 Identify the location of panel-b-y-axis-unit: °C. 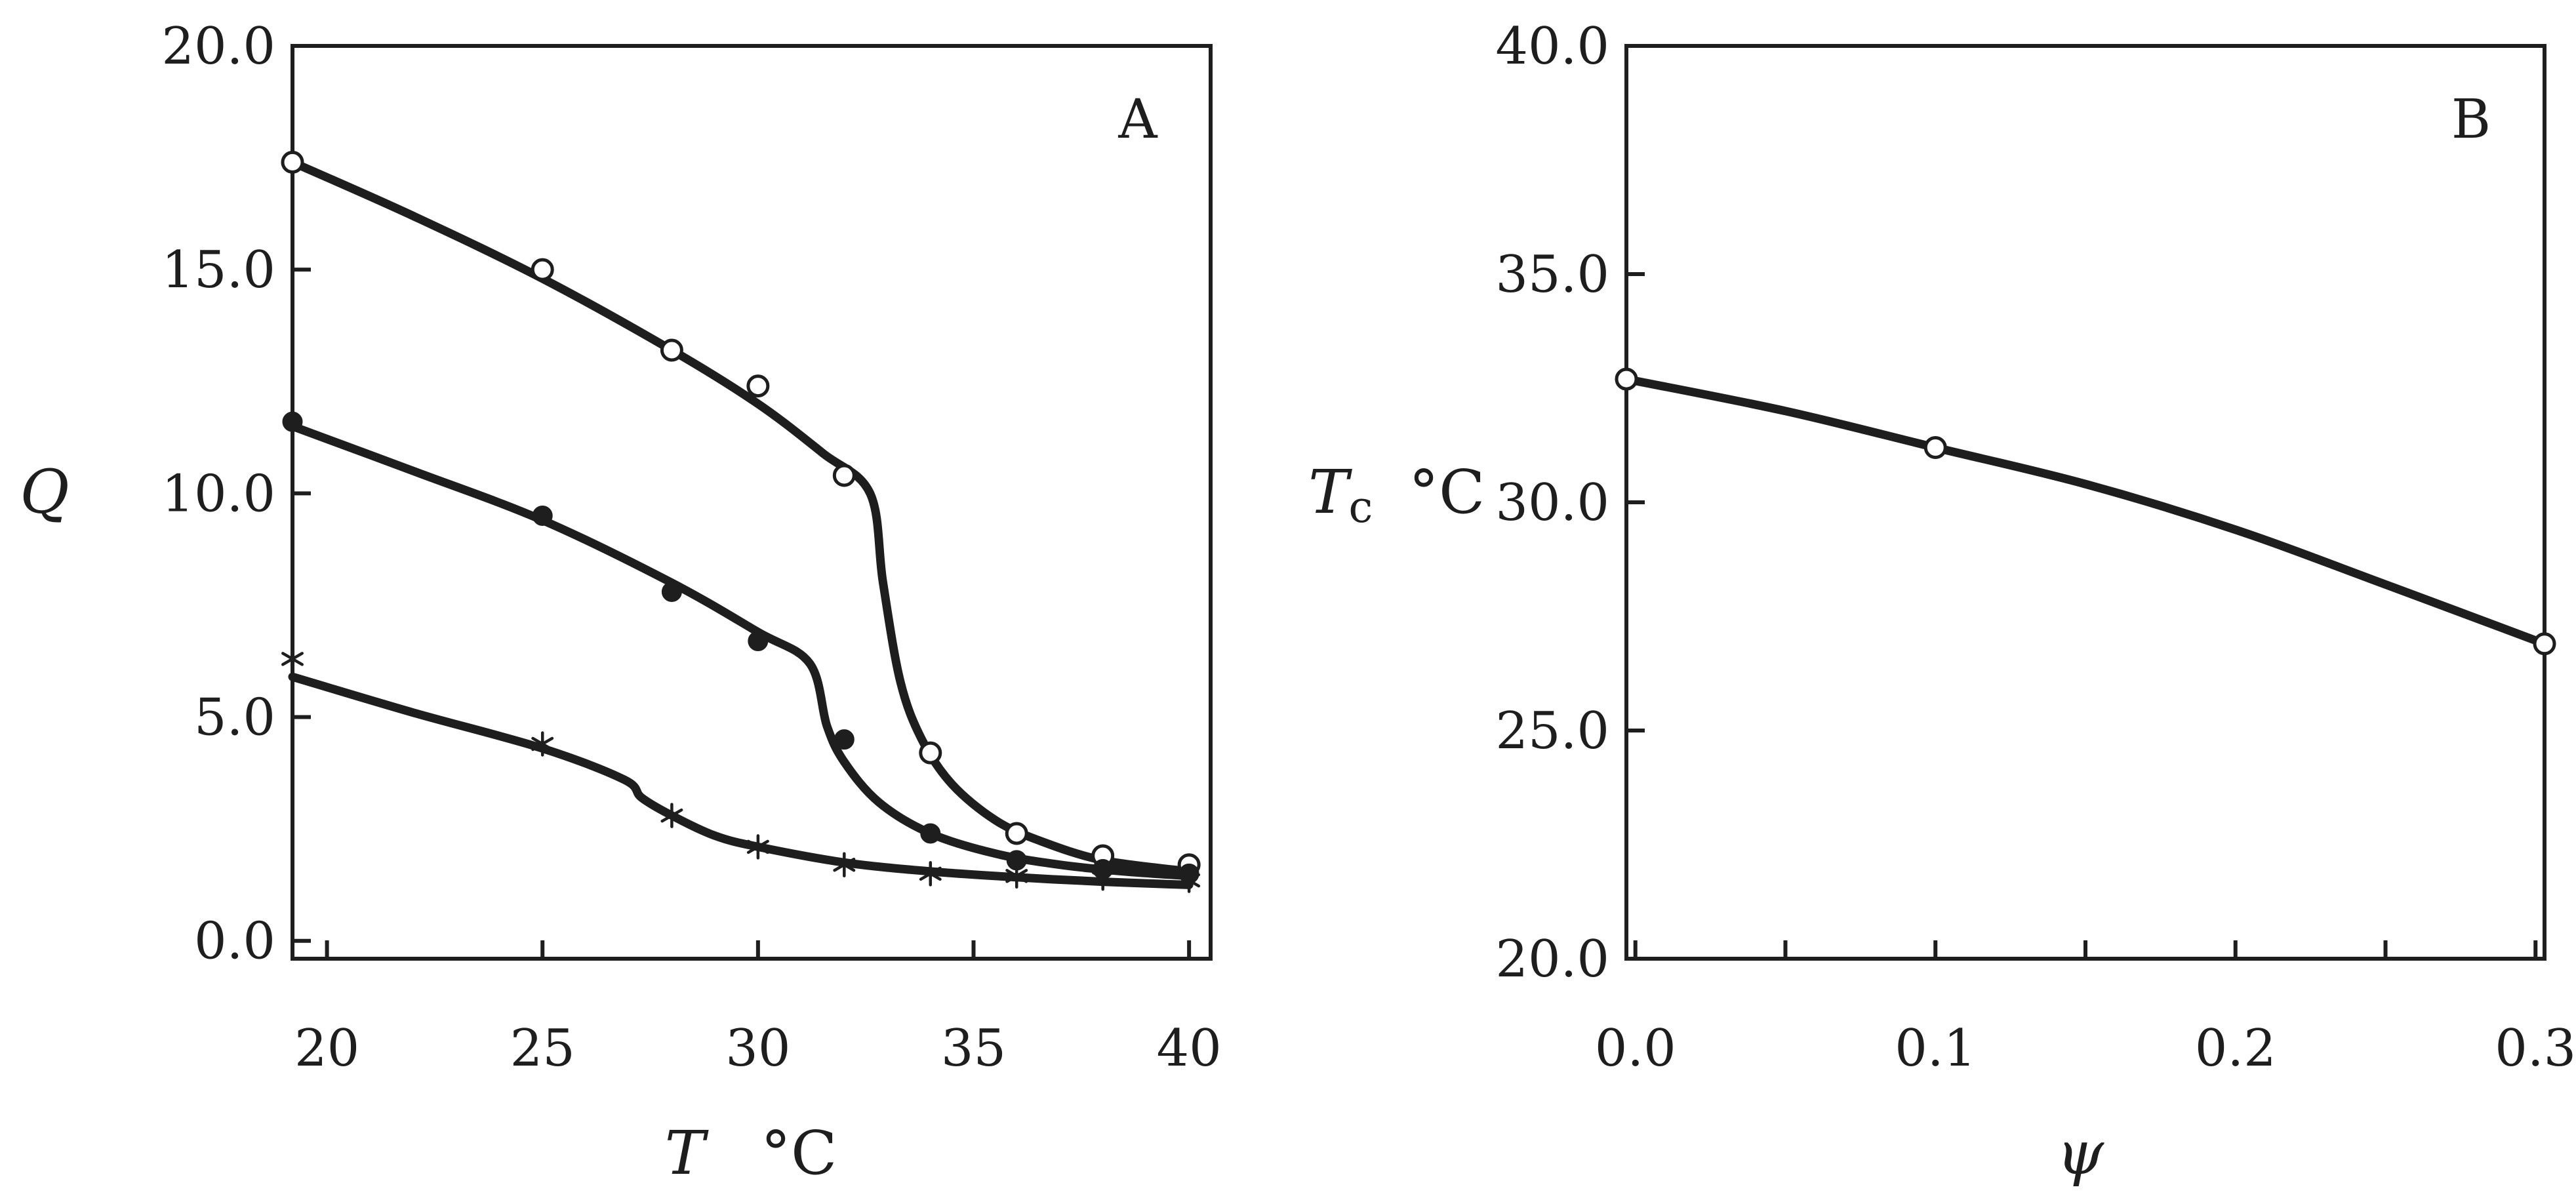
(1447, 492).